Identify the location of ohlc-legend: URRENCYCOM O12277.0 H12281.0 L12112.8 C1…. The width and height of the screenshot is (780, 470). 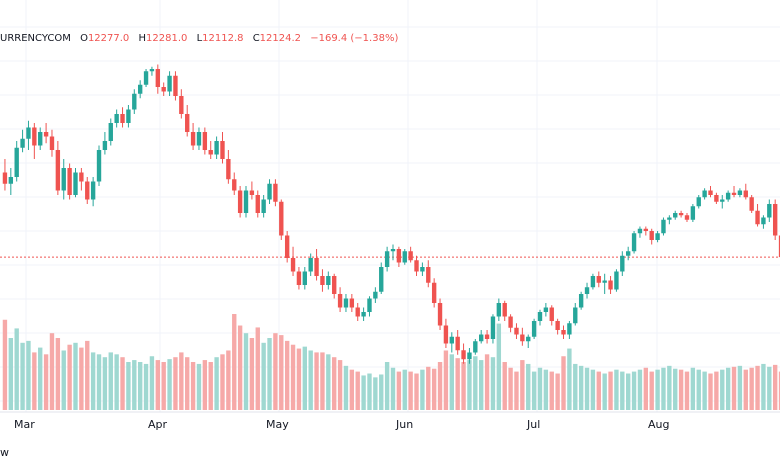
(202, 38).